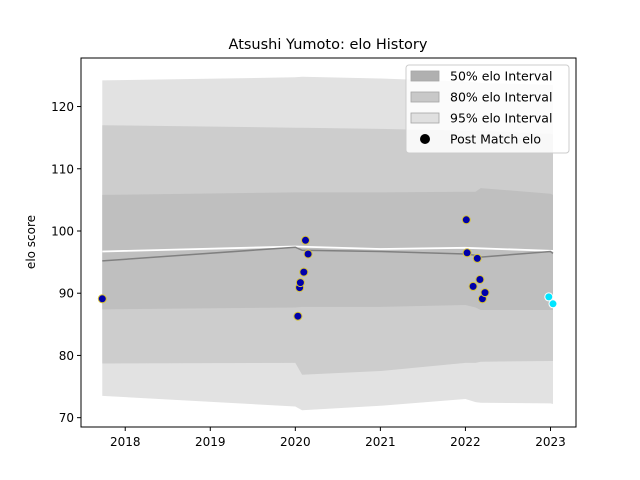  I want to click on chart-title: Atsushi Yumoto: elo History, so click(328, 45).